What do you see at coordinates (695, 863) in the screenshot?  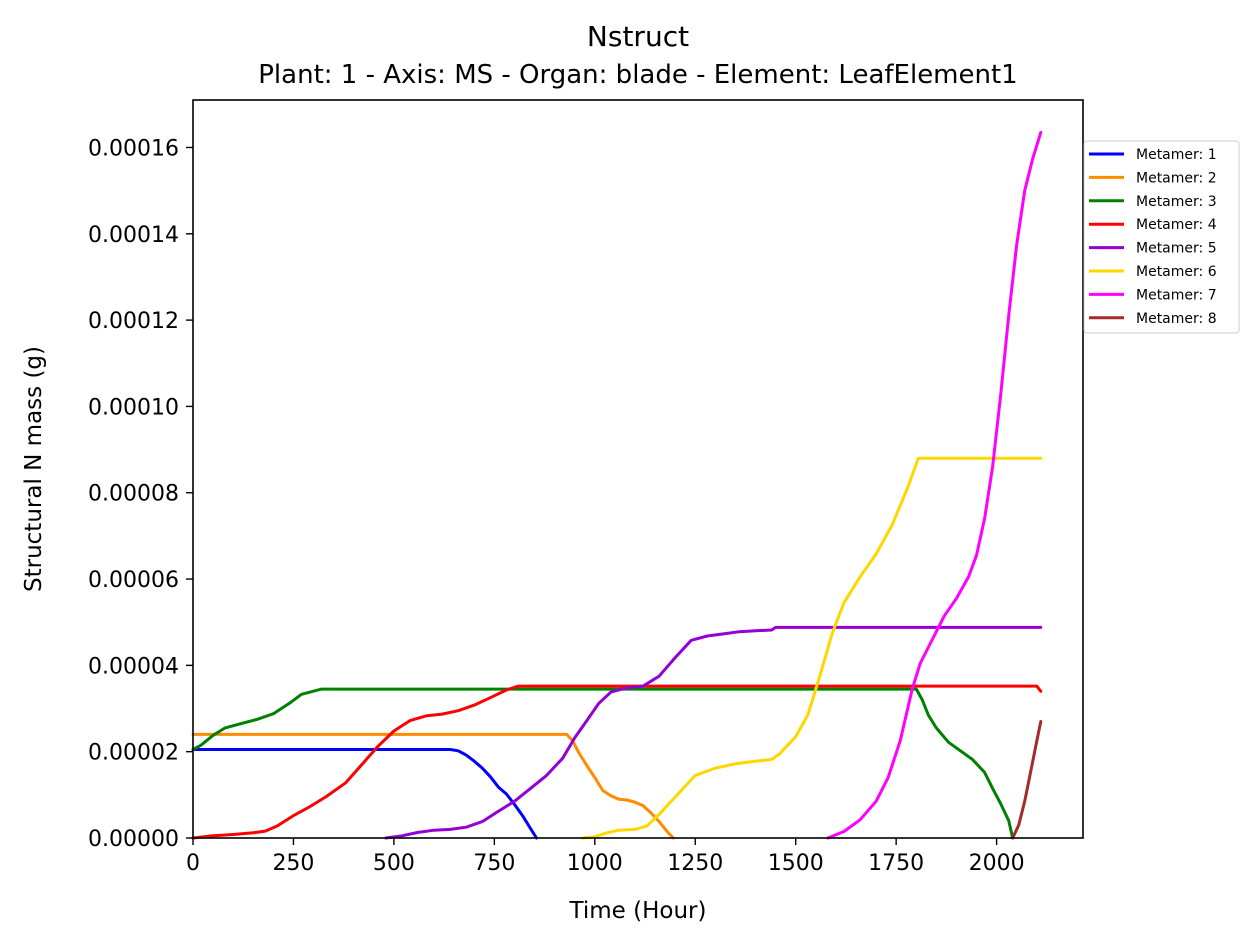 I see `x-tick-label: 1250` at bounding box center [695, 863].